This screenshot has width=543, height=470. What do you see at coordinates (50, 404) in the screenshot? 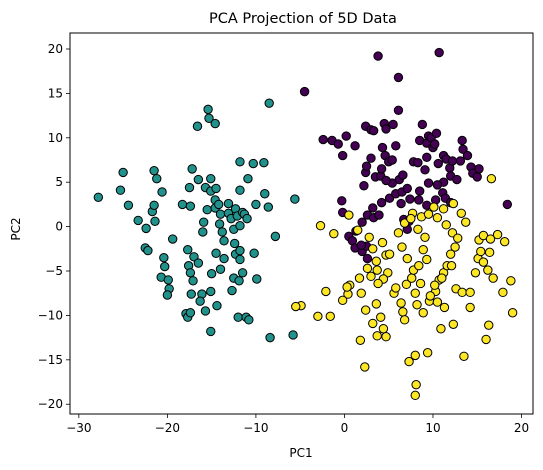
I see `y-tick-label: −20` at bounding box center [50, 404].